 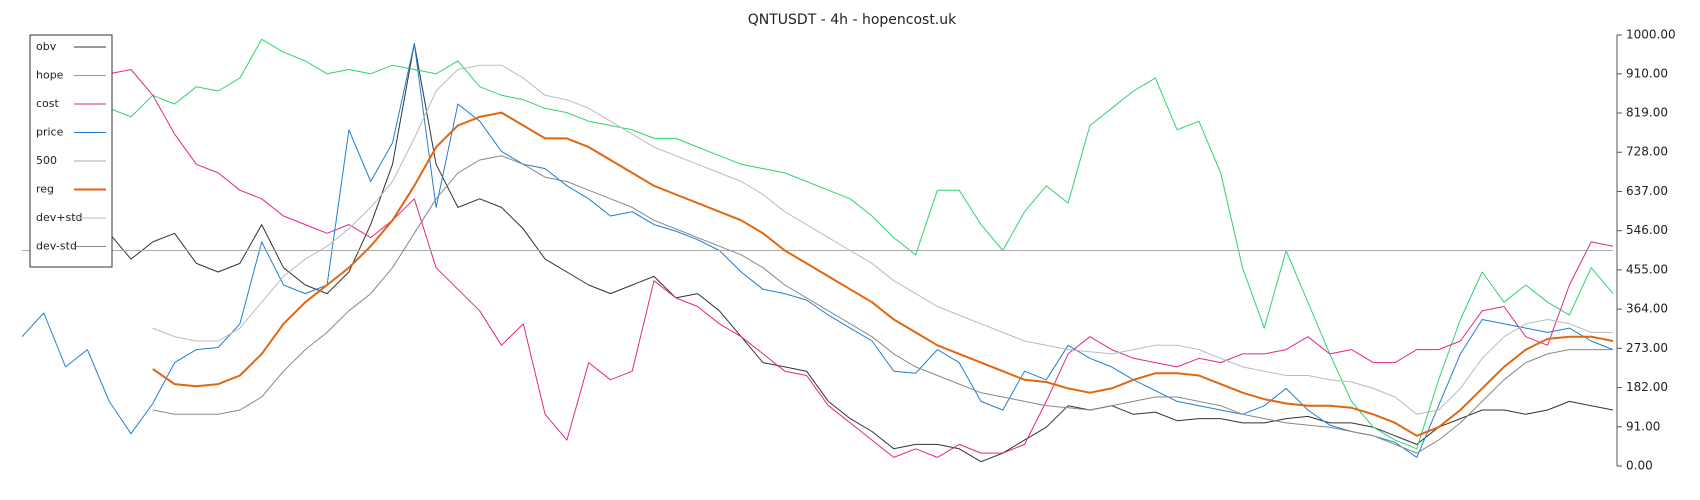 I want to click on y-tick-label: 546.00, so click(x=1647, y=230).